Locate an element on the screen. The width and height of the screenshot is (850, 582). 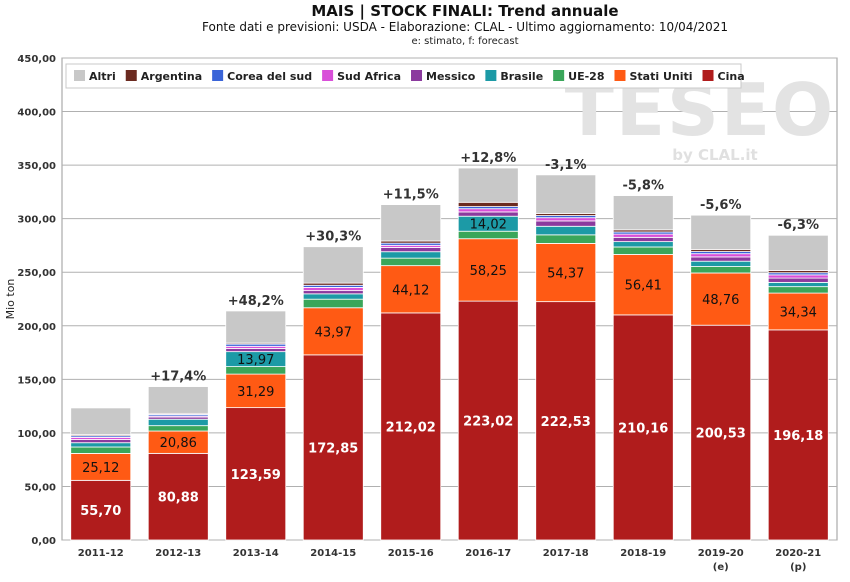
data-label: 54,37 is located at coordinates (565, 274).